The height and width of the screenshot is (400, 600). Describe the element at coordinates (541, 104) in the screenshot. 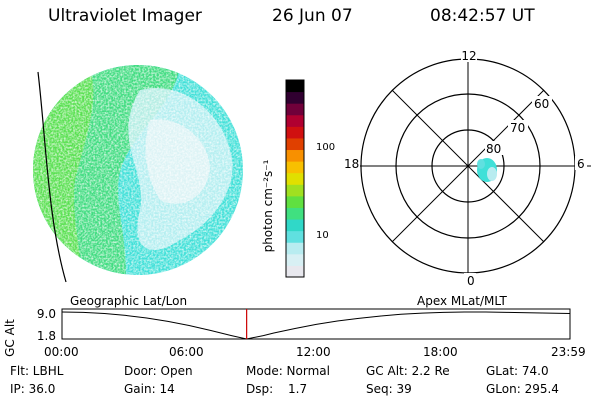

I see `mlat-label-60: 60` at that location.